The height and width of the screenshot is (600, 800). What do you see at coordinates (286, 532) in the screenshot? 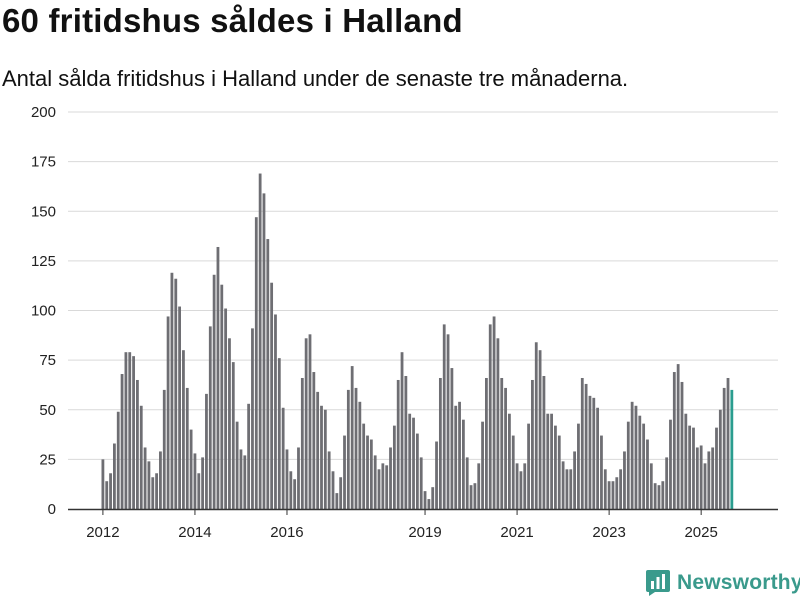
I see `x-tick-label: 2016` at bounding box center [286, 532].